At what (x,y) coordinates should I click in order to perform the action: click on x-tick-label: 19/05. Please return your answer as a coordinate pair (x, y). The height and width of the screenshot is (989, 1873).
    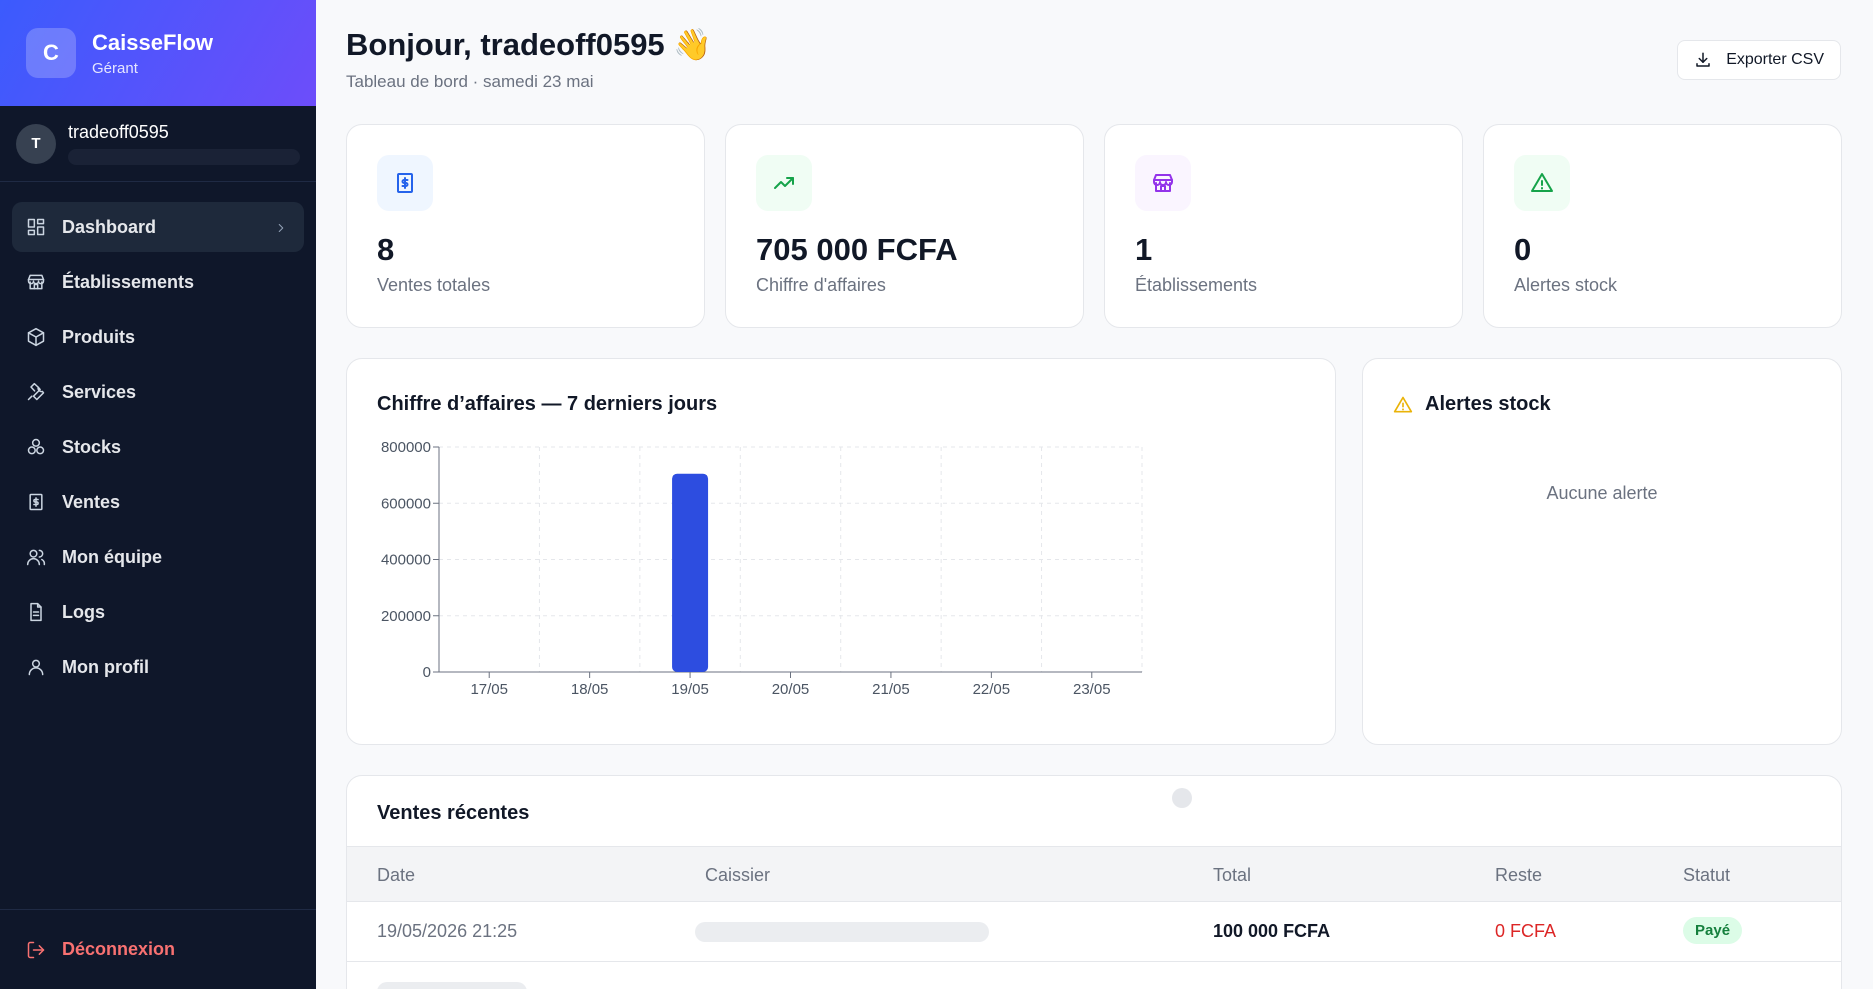
    Looking at the image, I should click on (690, 689).